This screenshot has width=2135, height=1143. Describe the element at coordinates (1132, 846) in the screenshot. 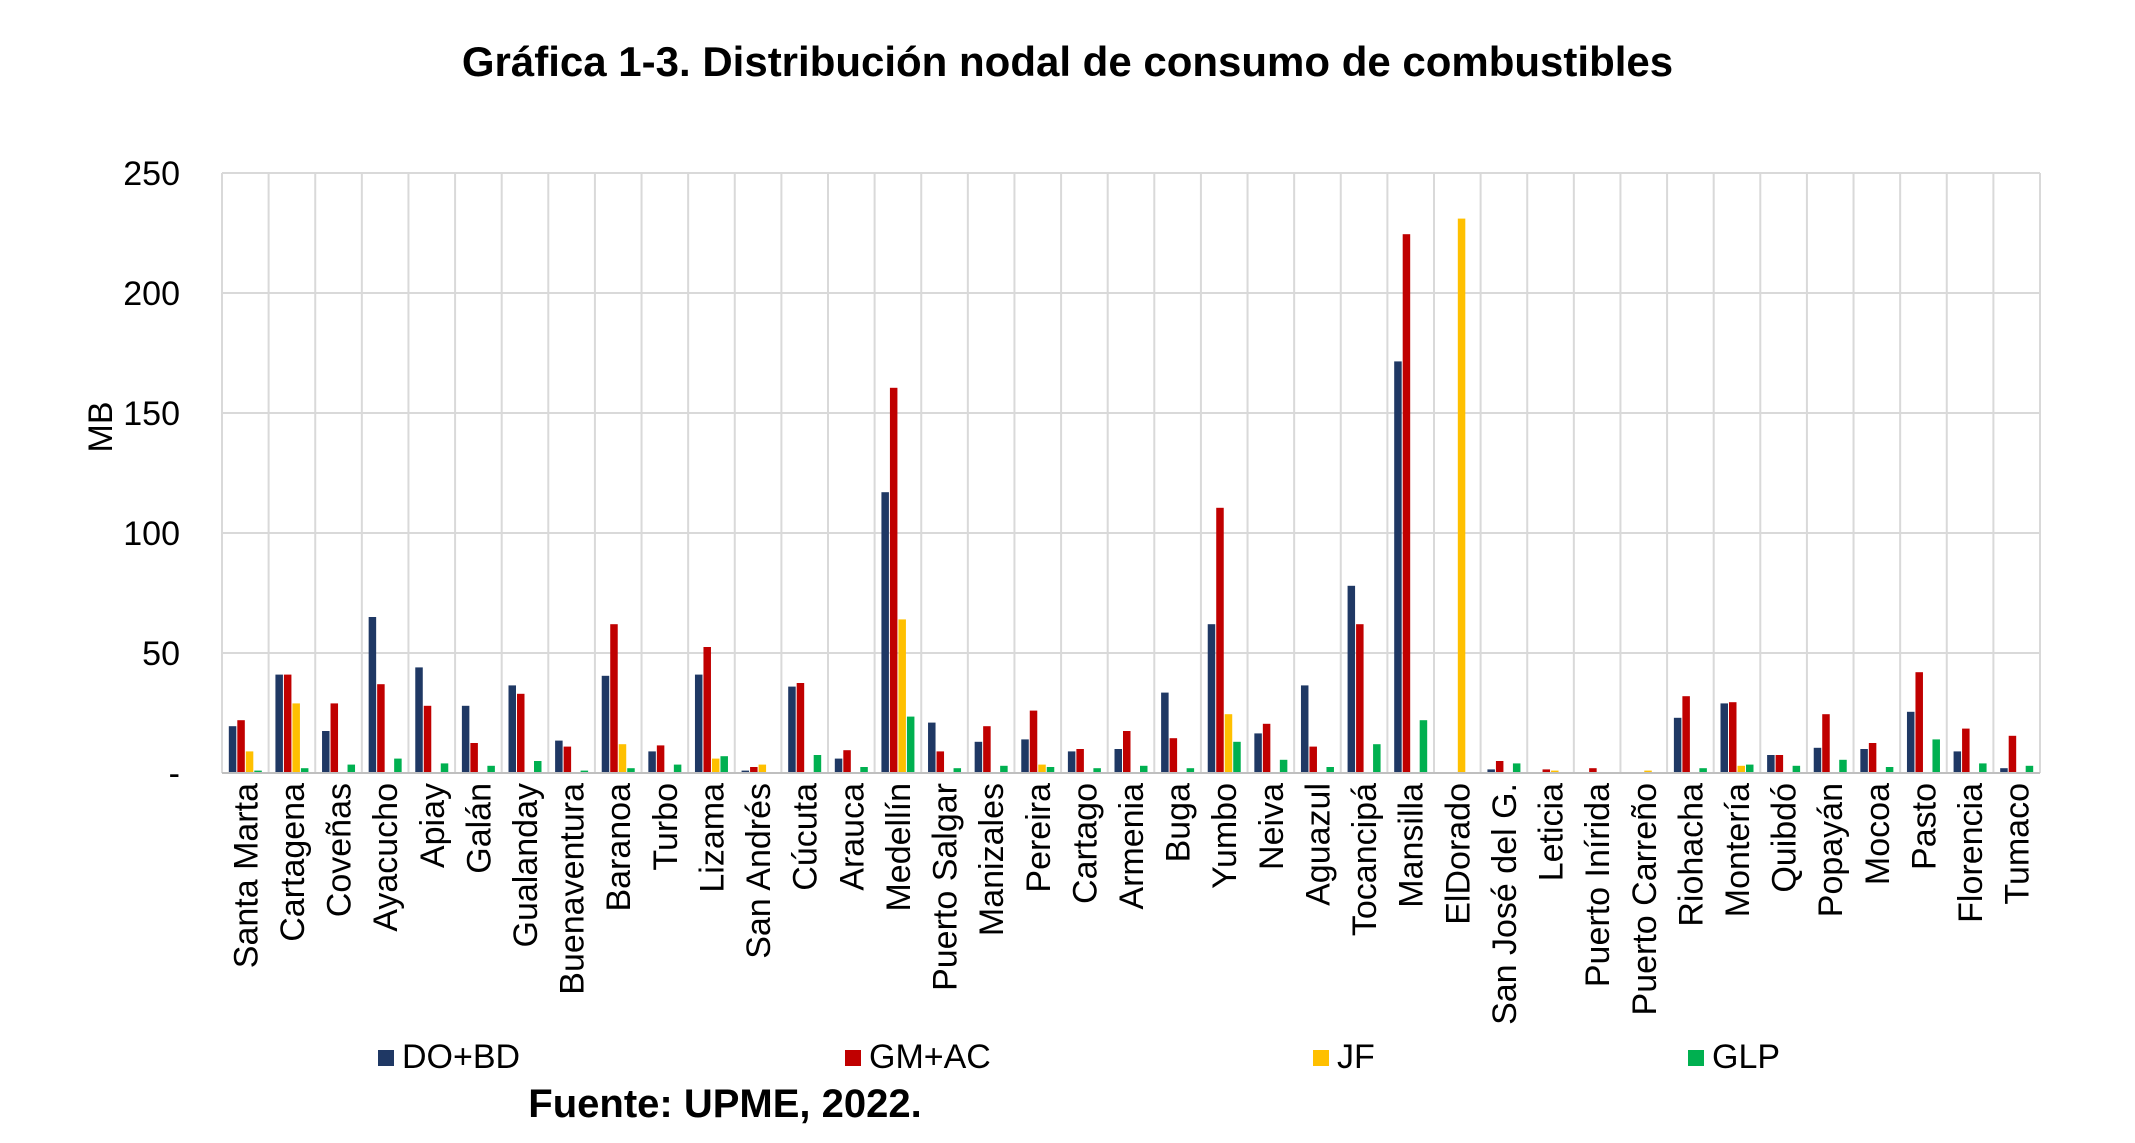

I see `x-tick-label: Armenia` at that location.